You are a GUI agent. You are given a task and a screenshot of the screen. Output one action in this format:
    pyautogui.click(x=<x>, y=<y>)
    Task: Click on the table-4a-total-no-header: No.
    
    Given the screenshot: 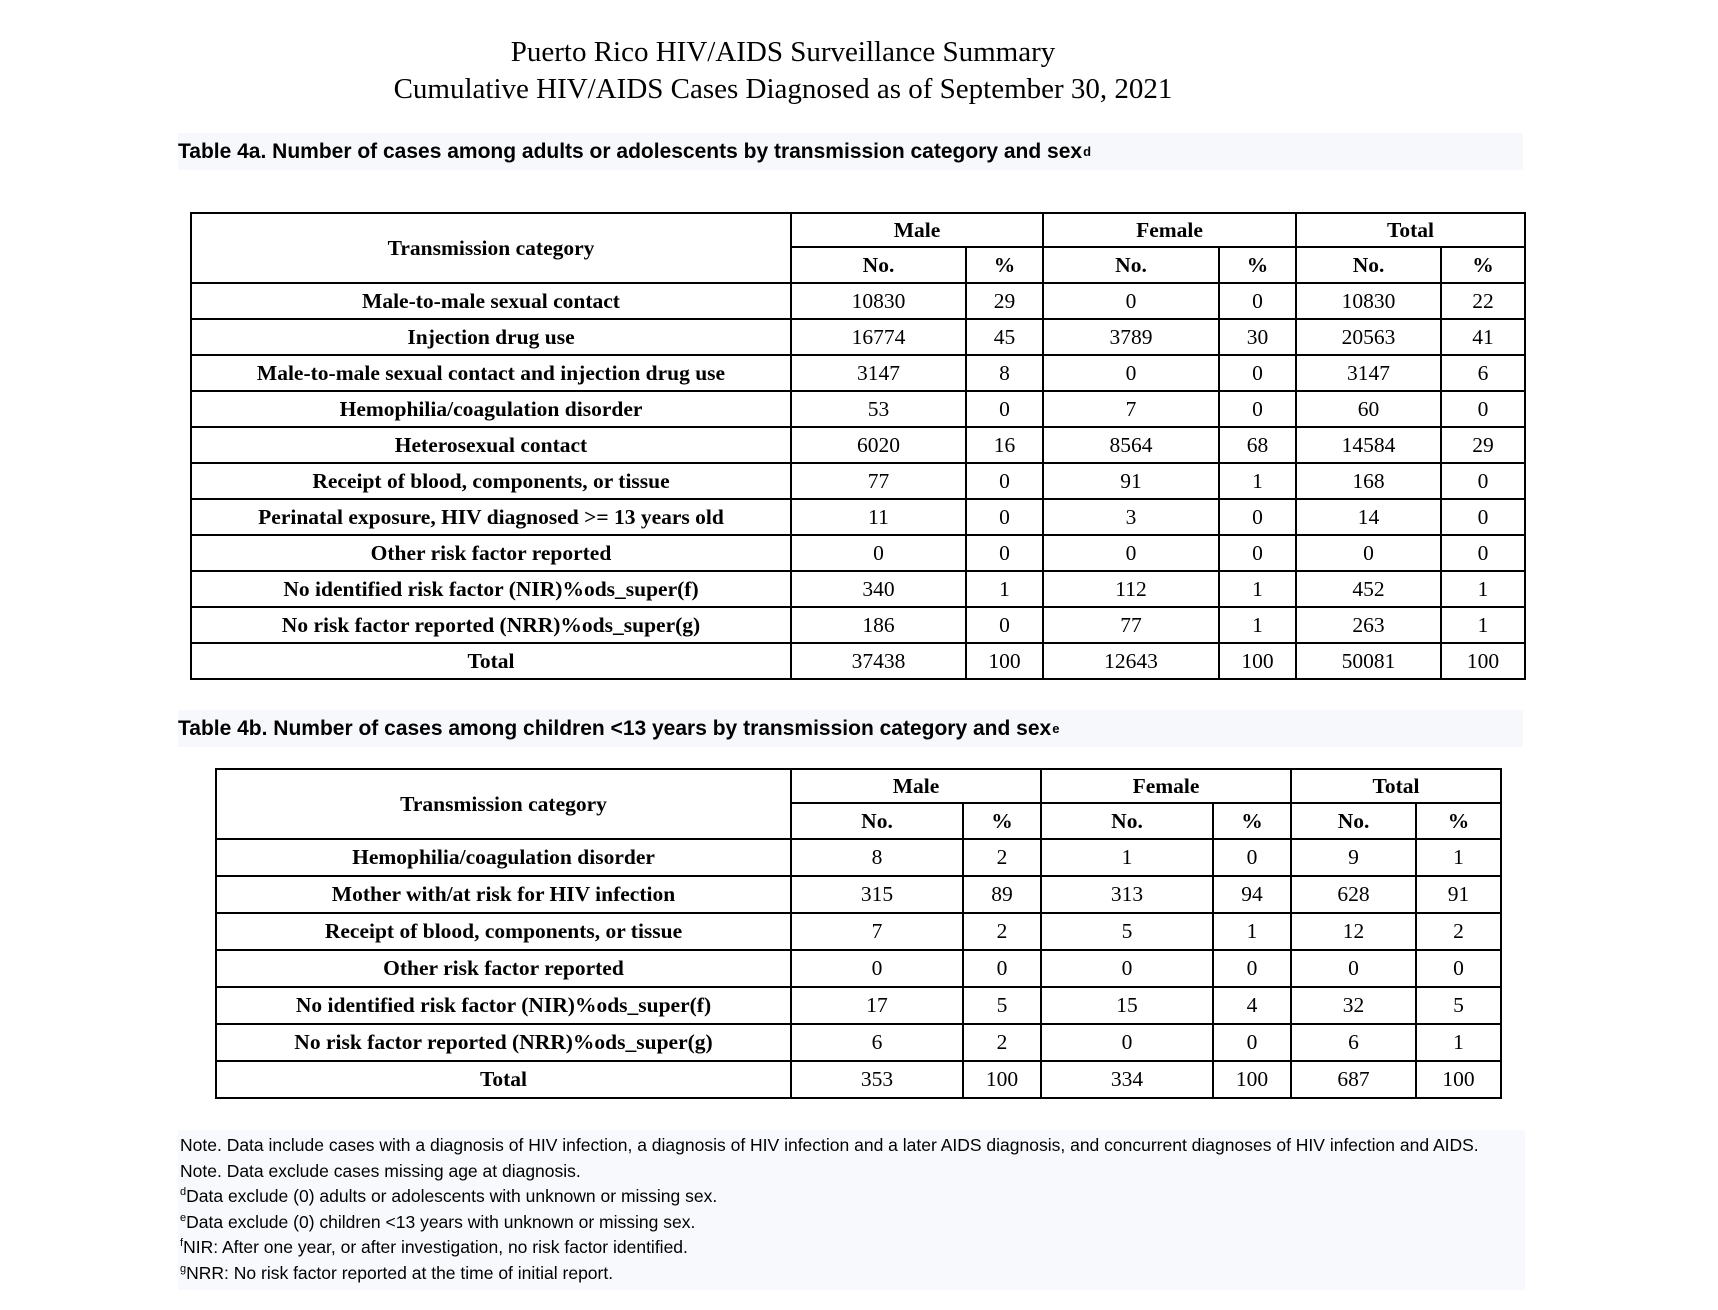 What is the action you would take?
    pyautogui.click(x=1369, y=265)
    